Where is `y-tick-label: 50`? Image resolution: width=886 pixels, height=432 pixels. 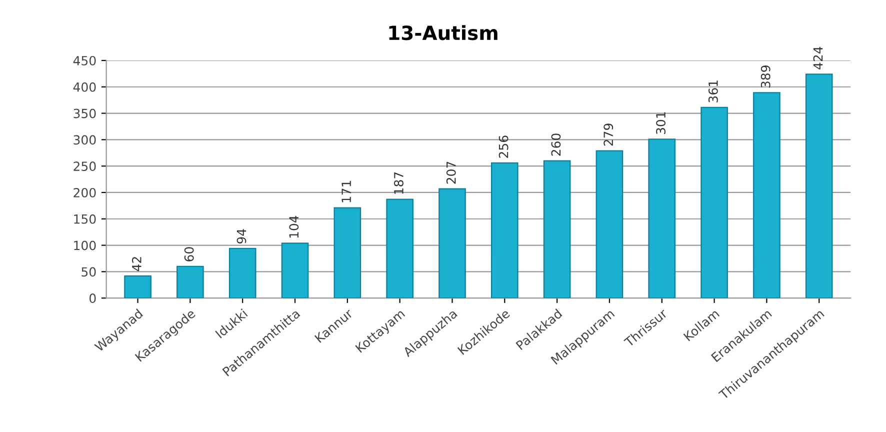 y-tick-label: 50 is located at coordinates (89, 272).